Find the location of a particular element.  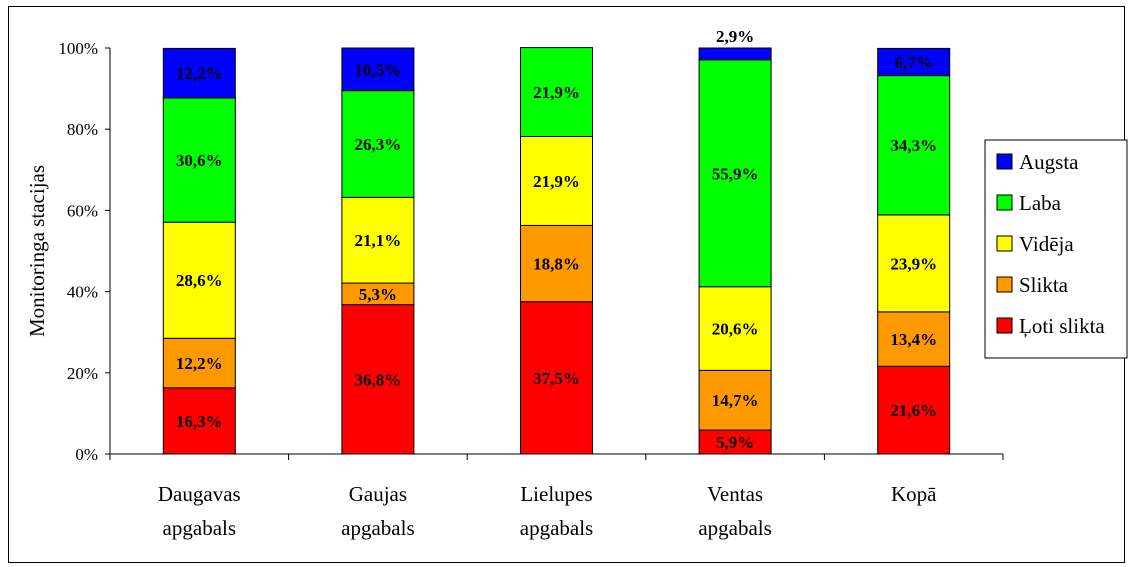

data-label: 14,7% is located at coordinates (735, 400).